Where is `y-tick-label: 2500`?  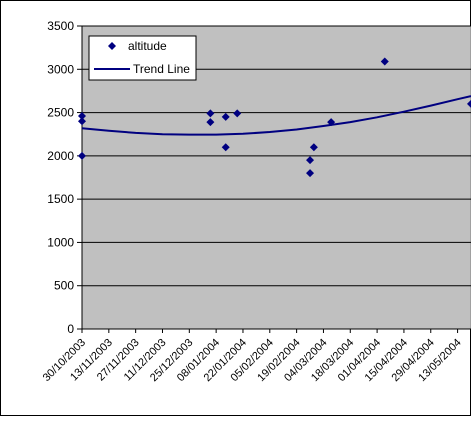
y-tick-label: 2500 is located at coordinates (60, 113).